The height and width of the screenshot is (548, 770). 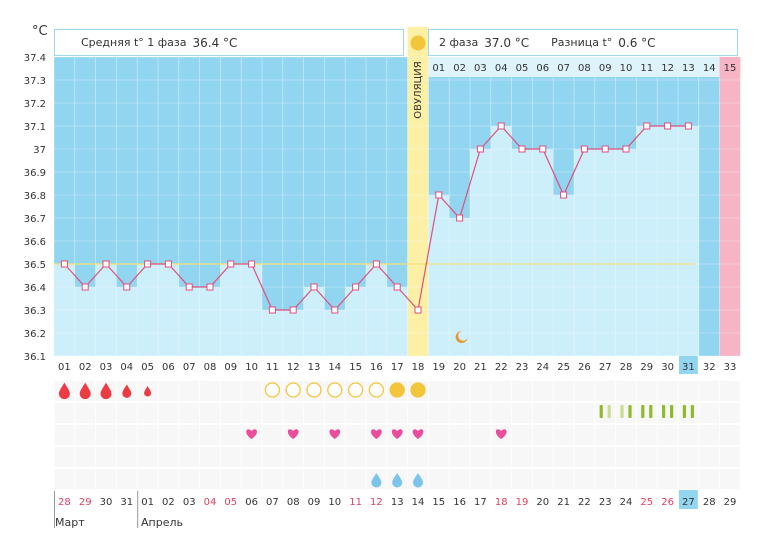 What do you see at coordinates (397, 502) in the screenshot?
I see `calendar-date-label: 13` at bounding box center [397, 502].